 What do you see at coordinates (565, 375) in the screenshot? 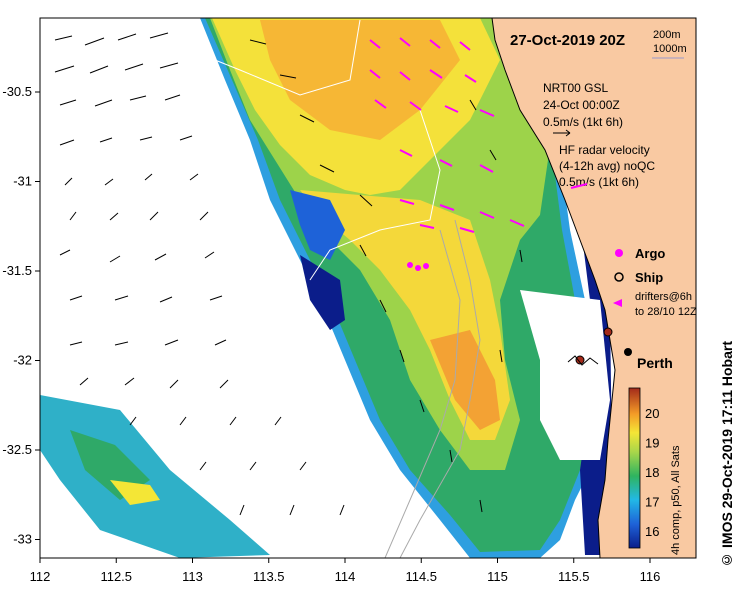
I see `coastal-no-data` at bounding box center [565, 375].